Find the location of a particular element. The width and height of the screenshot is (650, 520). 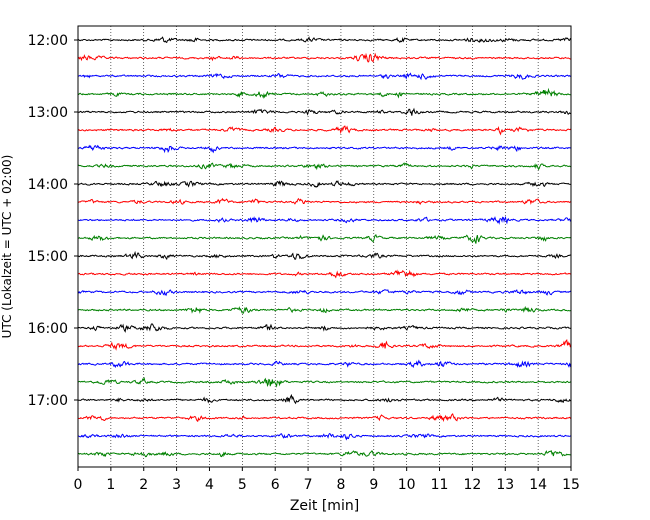

x-tick-label-1: 1 is located at coordinates (110, 485).